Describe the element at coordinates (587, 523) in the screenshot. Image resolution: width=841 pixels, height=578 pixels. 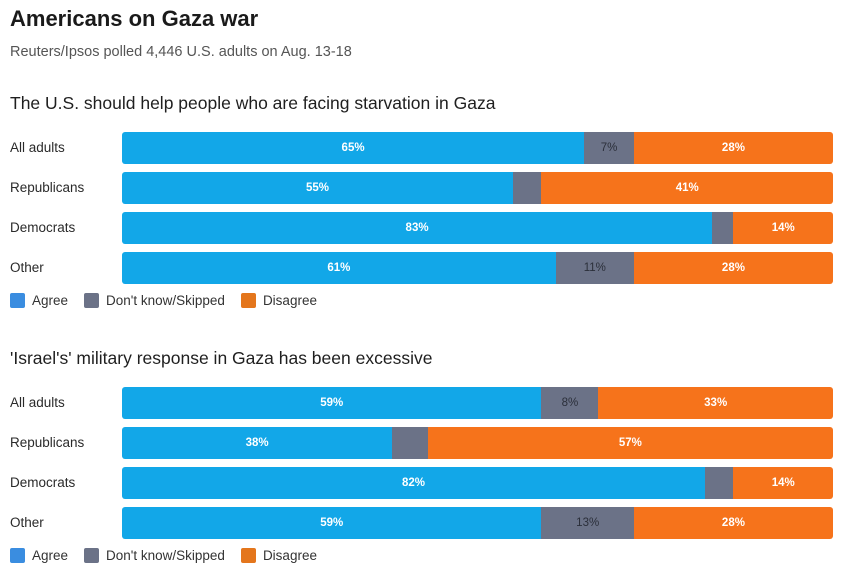
I see `bar-segment-dontknow: 13%` at that location.